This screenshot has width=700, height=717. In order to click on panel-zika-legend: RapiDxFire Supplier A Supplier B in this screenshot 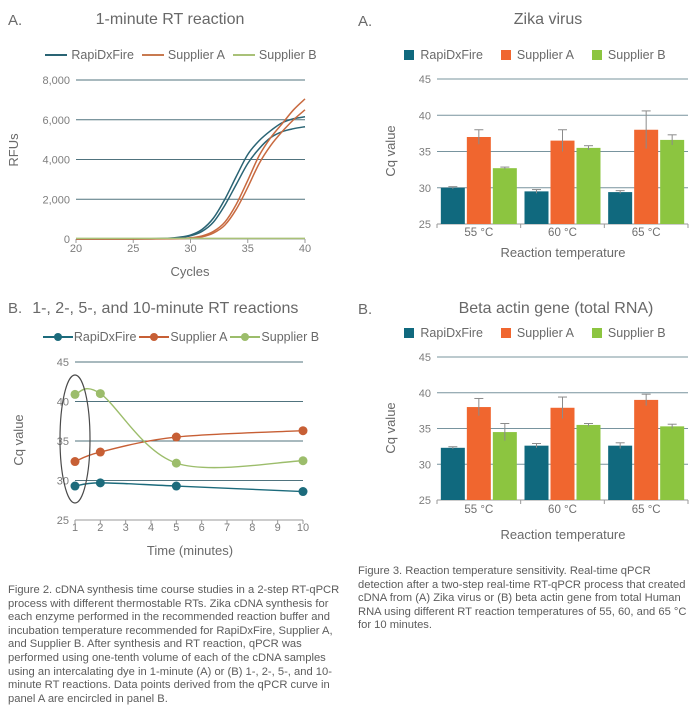, I will do `click(535, 55)`.